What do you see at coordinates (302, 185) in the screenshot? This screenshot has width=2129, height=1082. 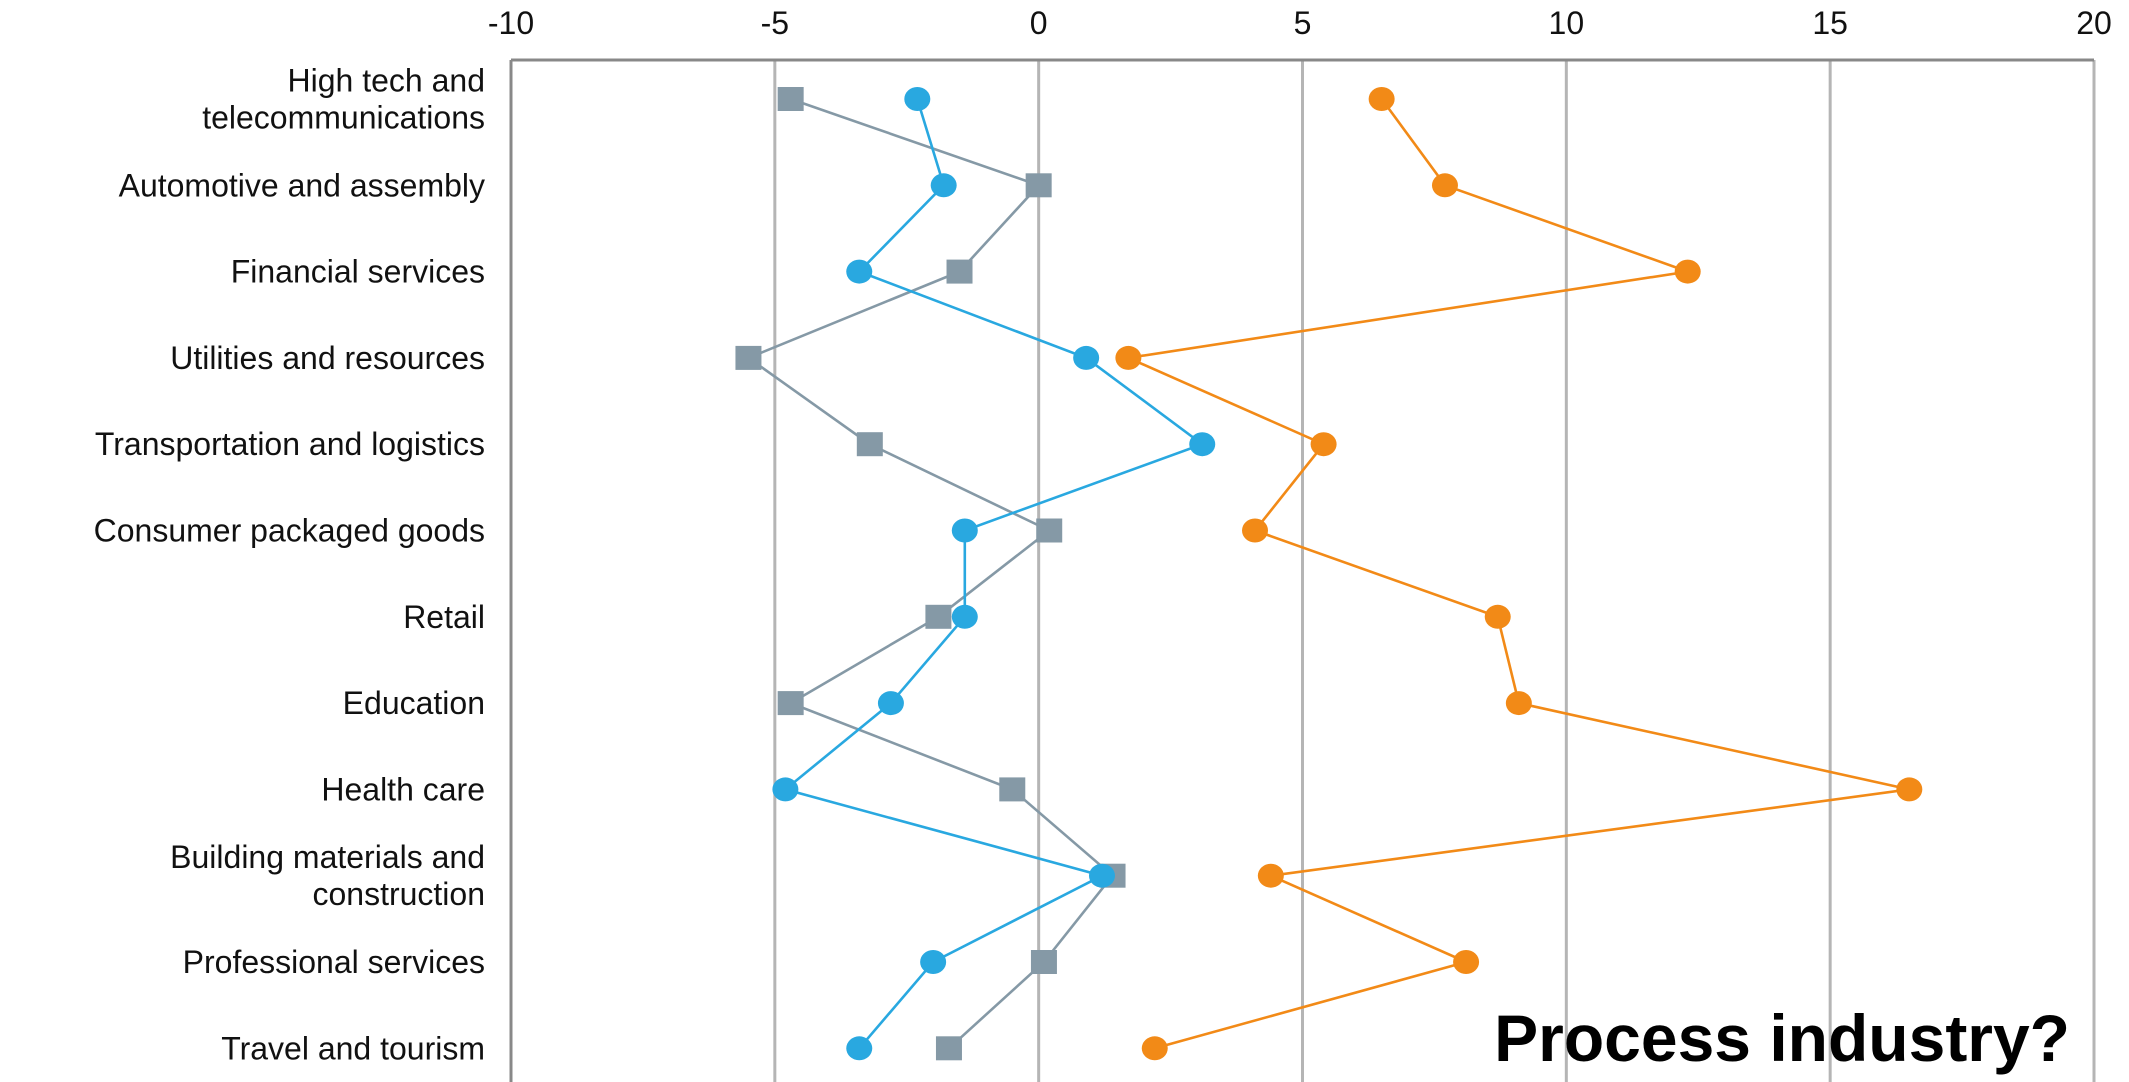 I see `category-label: Automotive and assembly` at bounding box center [302, 185].